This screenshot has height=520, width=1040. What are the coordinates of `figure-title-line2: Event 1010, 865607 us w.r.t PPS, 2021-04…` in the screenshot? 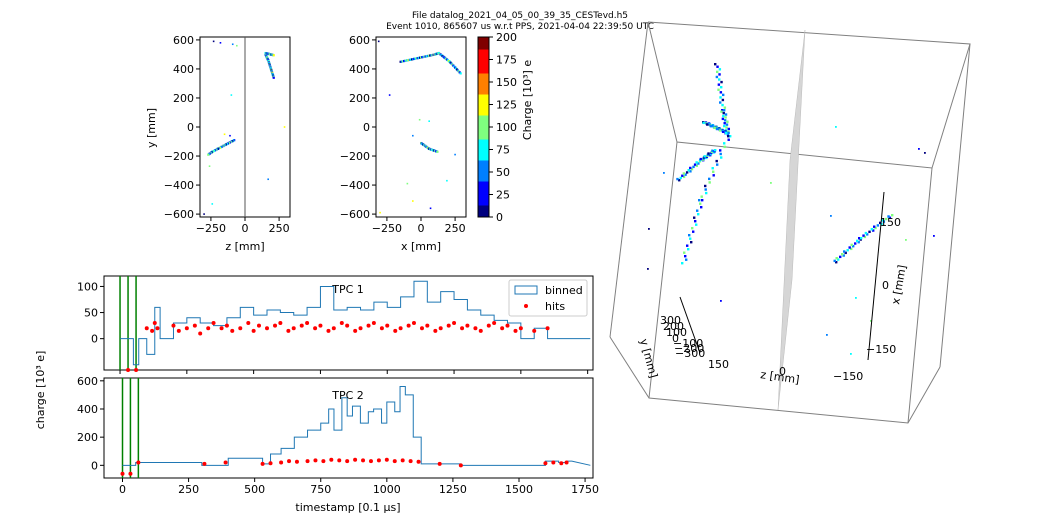 It's located at (520, 27).